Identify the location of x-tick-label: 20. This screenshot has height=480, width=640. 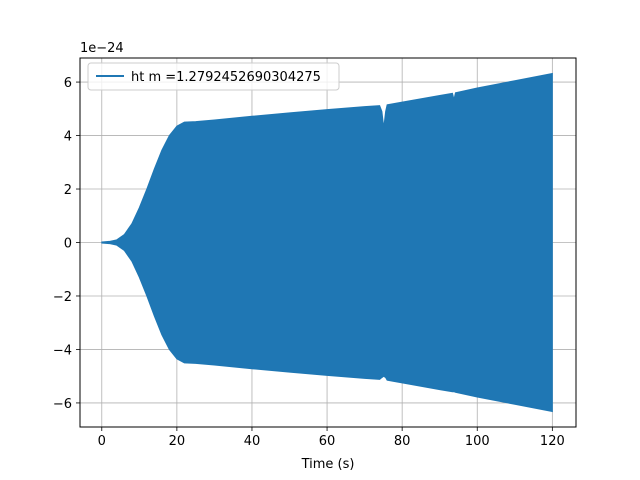
(177, 441).